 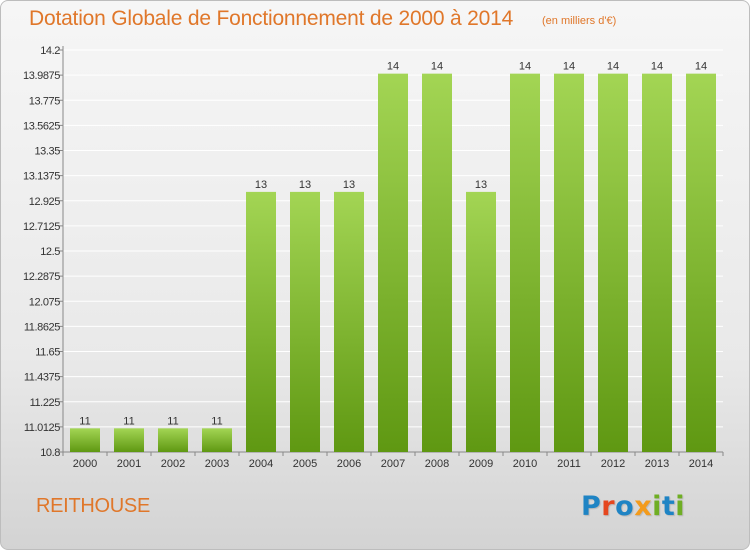 I want to click on x-tick-label-2013: 2013, so click(x=657, y=464).